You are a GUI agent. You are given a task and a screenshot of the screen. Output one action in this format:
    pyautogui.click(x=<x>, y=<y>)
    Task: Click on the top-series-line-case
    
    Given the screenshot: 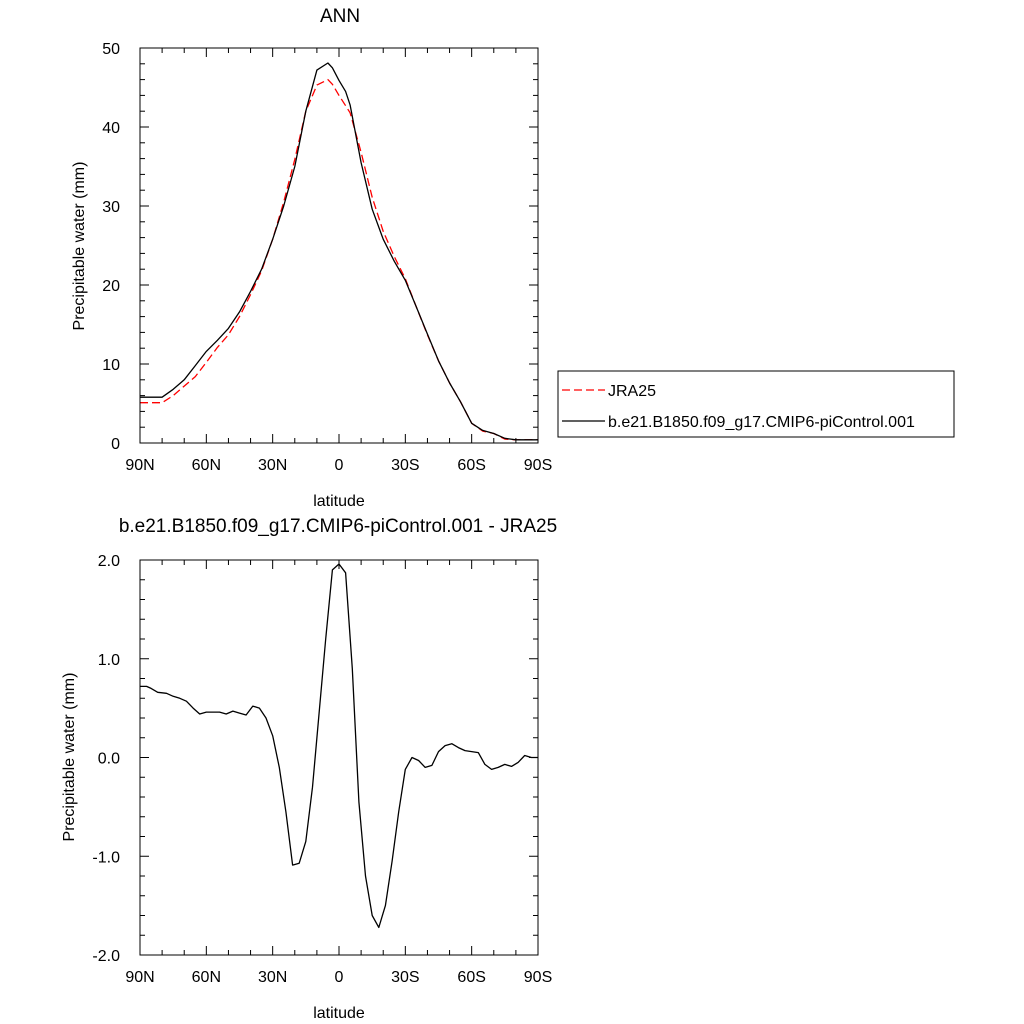 What is the action you would take?
    pyautogui.click(x=339, y=251)
    